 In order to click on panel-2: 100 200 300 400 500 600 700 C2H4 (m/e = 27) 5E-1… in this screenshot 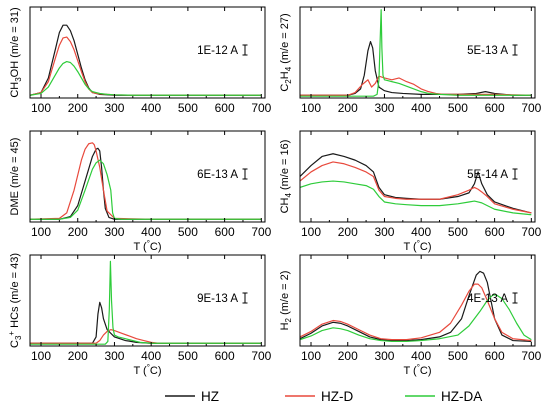, I will do `click(410, 60)`.